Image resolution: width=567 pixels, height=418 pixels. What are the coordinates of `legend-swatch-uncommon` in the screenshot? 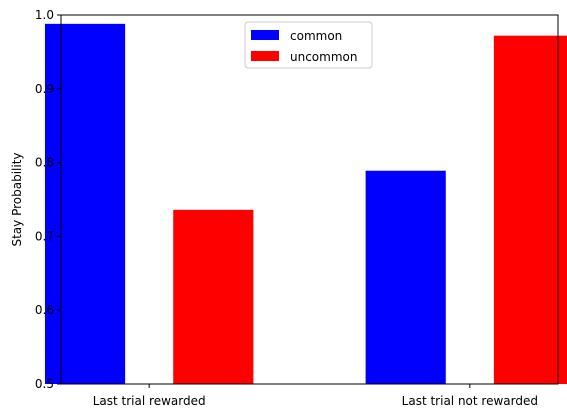 It's located at (265, 56).